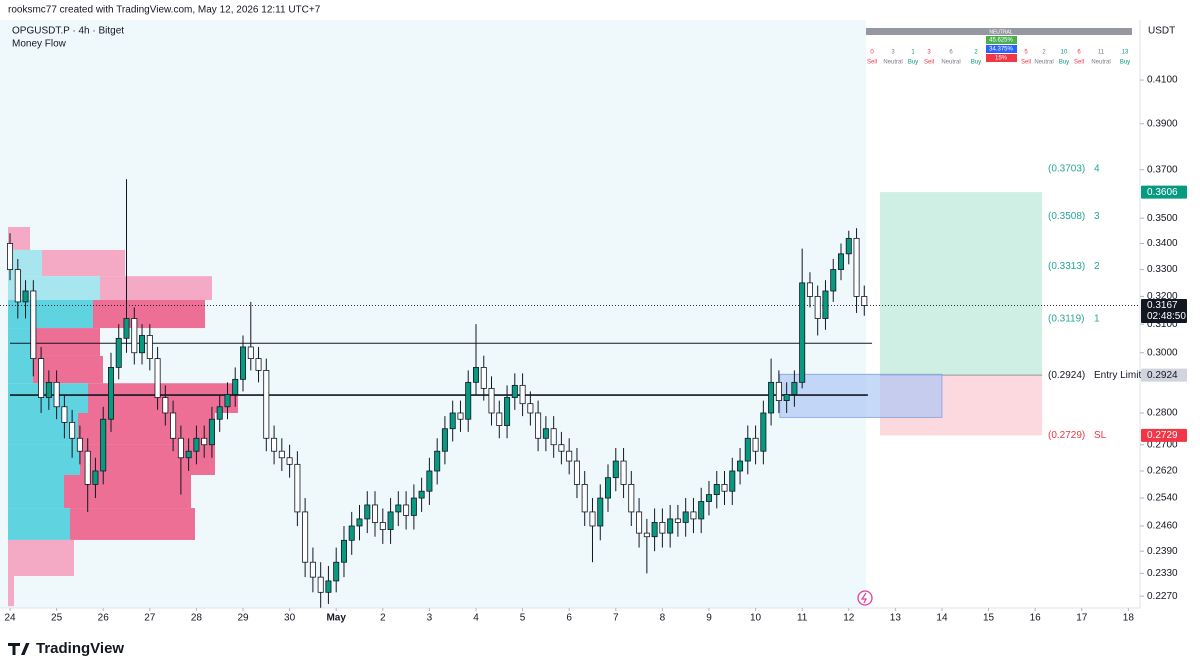 This screenshot has width=1200, height=671. What do you see at coordinates (1162, 123) in the screenshot?
I see `y-tick-label: 0.3900` at bounding box center [1162, 123].